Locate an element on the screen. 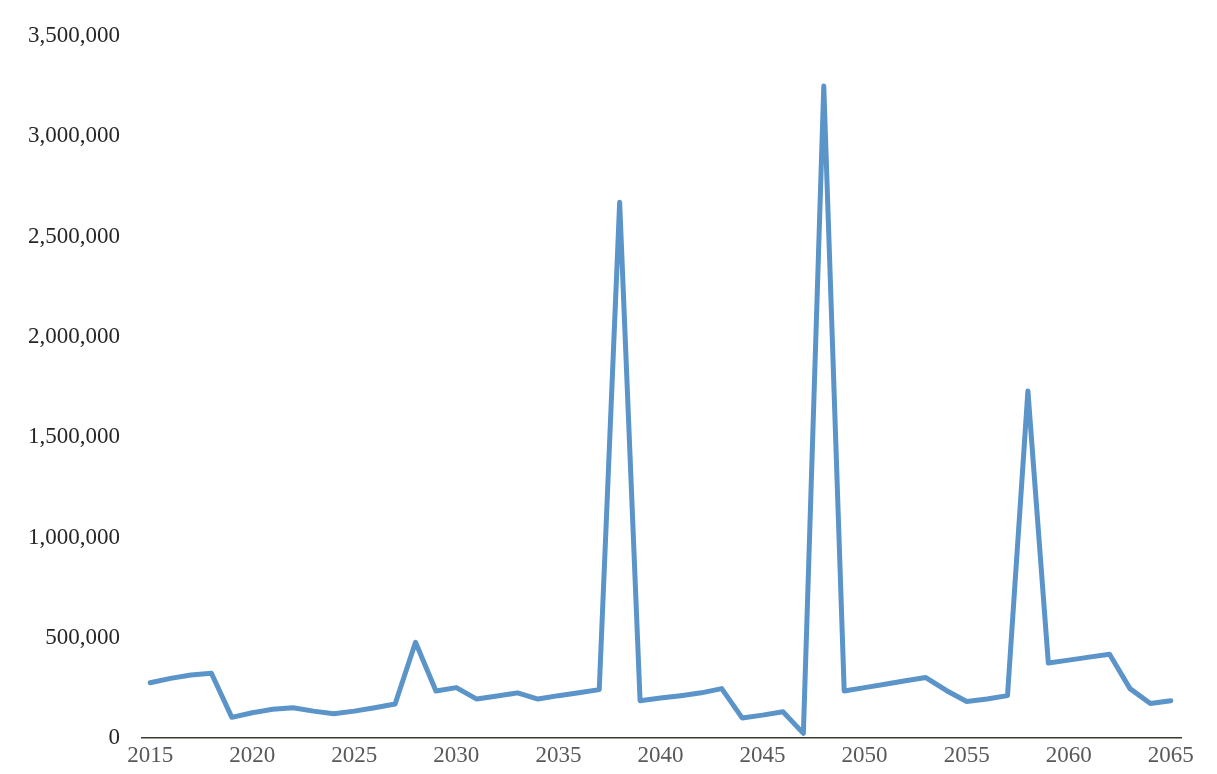 This screenshot has width=1217, height=774. x-tick-label: 2050 is located at coordinates (864, 755).